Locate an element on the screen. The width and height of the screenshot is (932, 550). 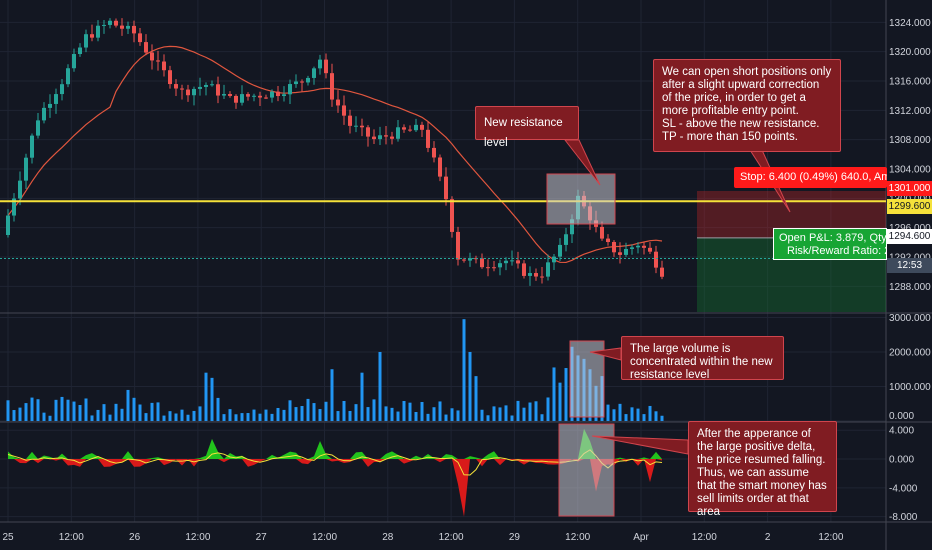
pnl-text: Open P&L: 3.879, Qty: - is located at coordinates (833, 238).